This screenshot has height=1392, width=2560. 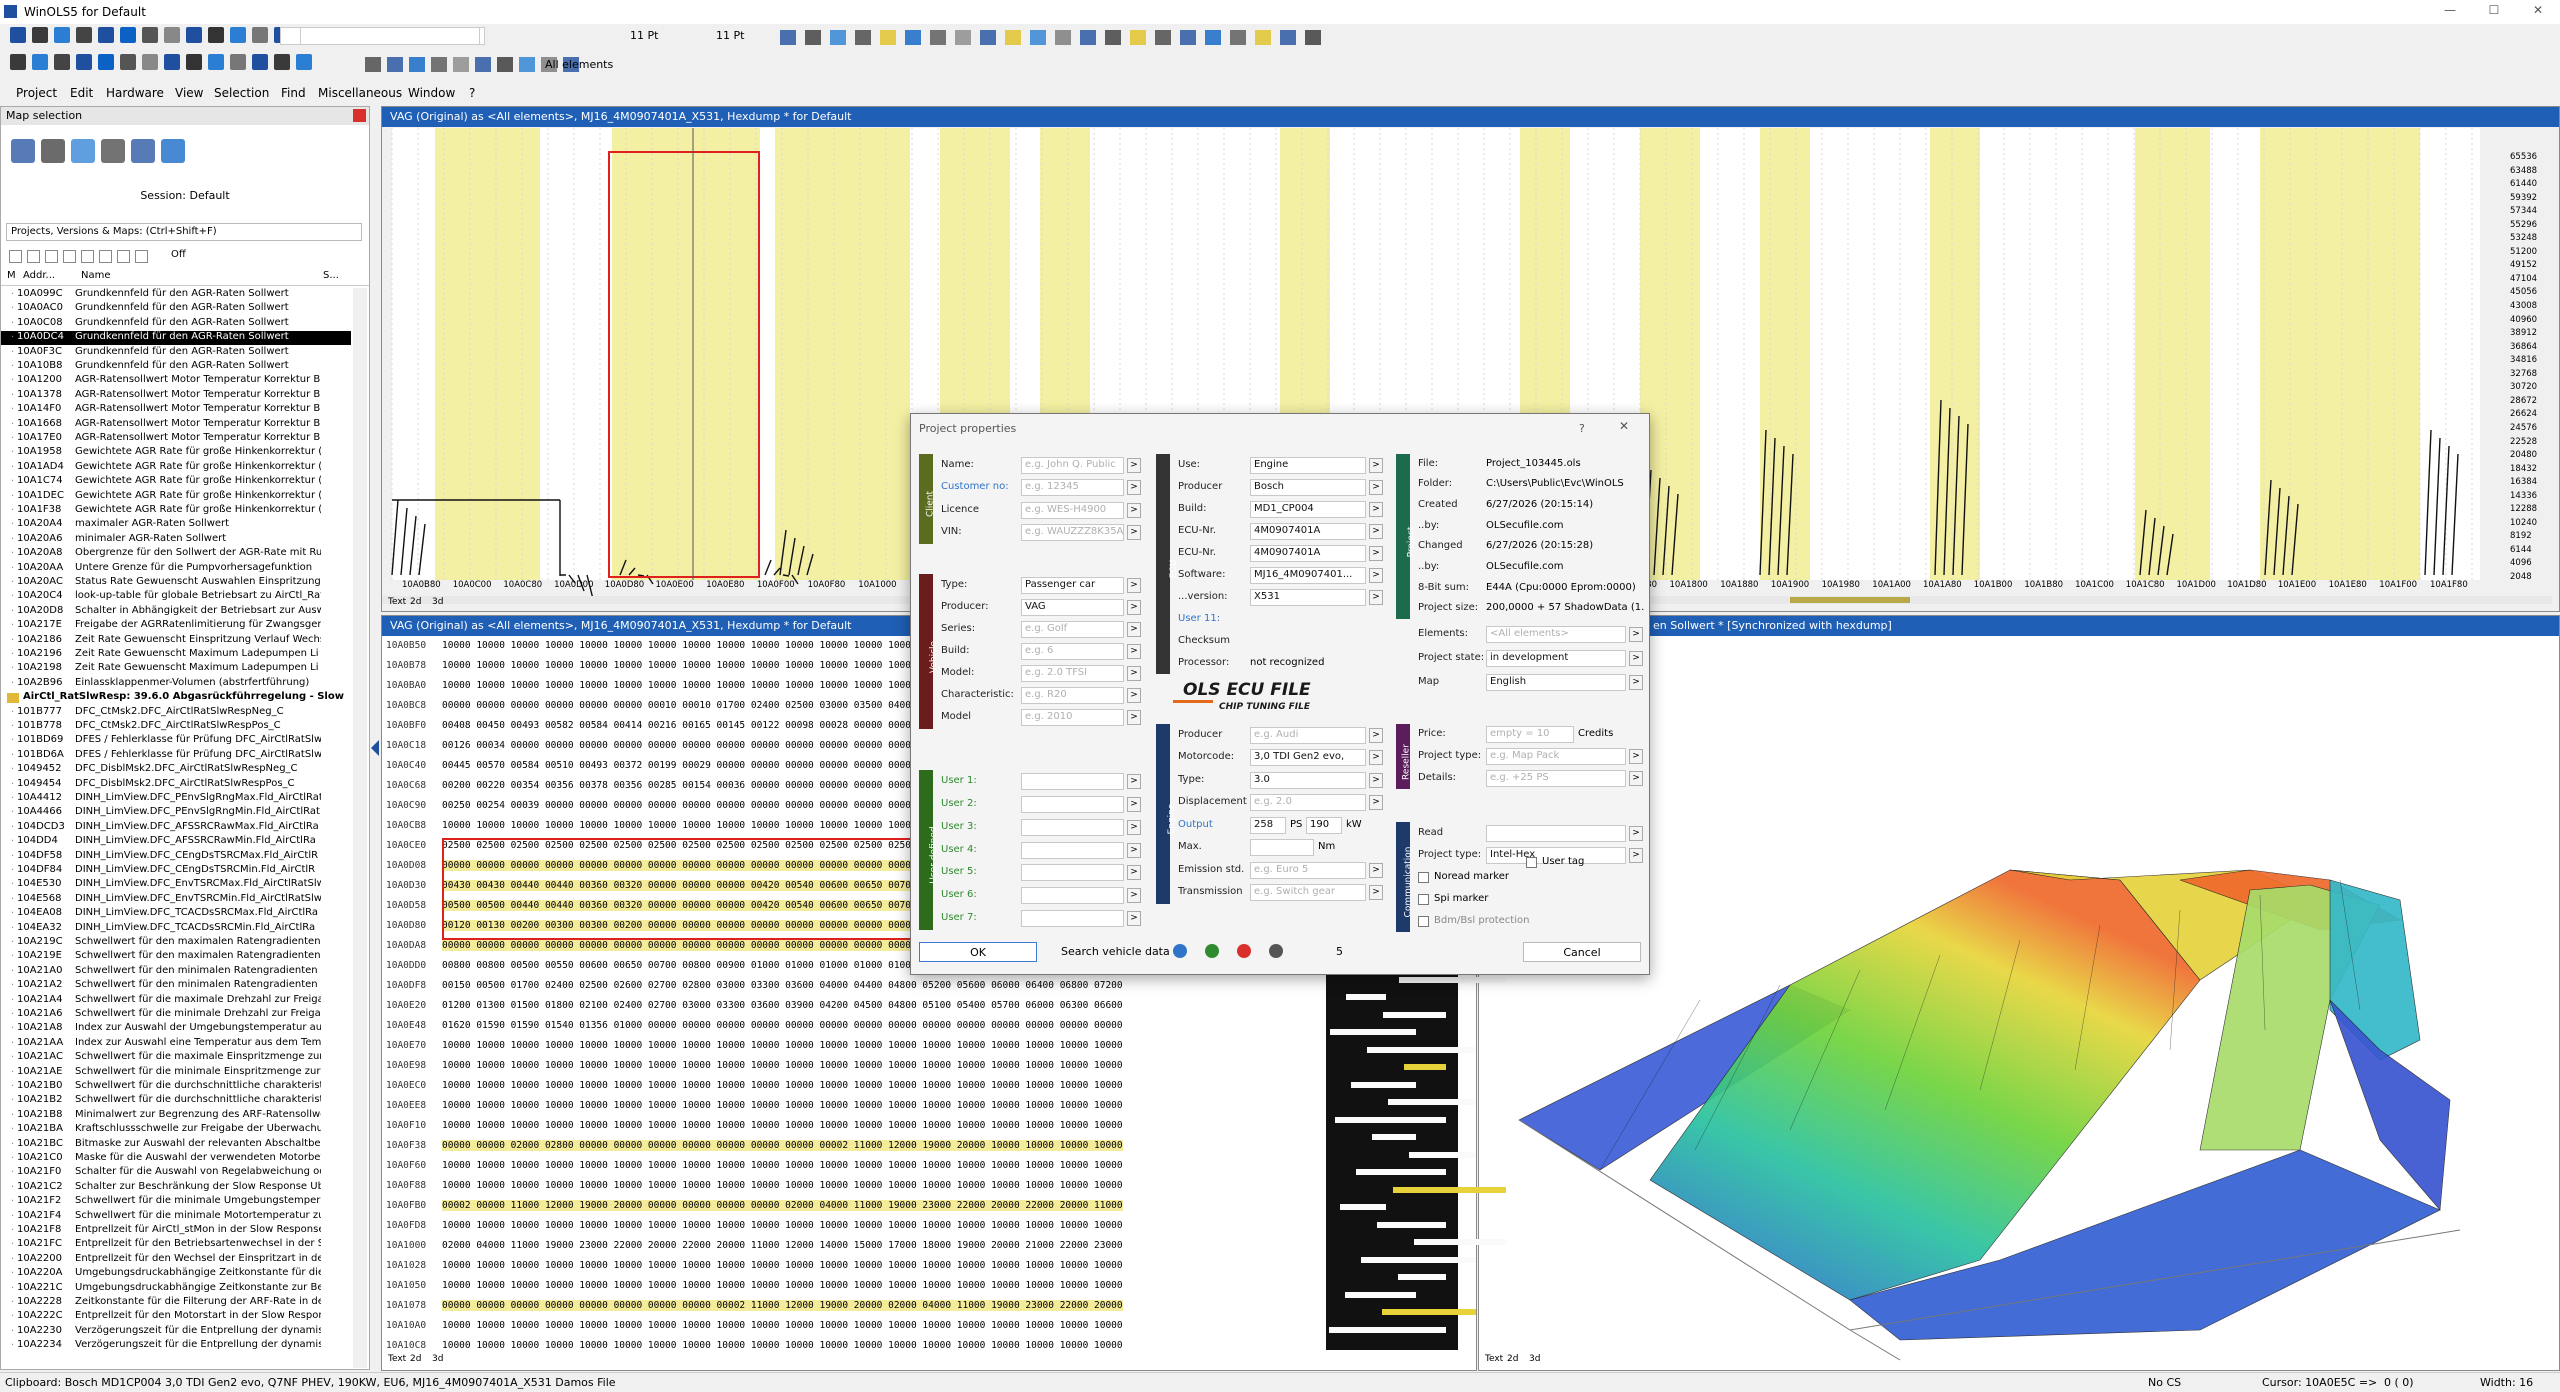 What do you see at coordinates (189, 93) in the screenshot?
I see `menu-item: View` at bounding box center [189, 93].